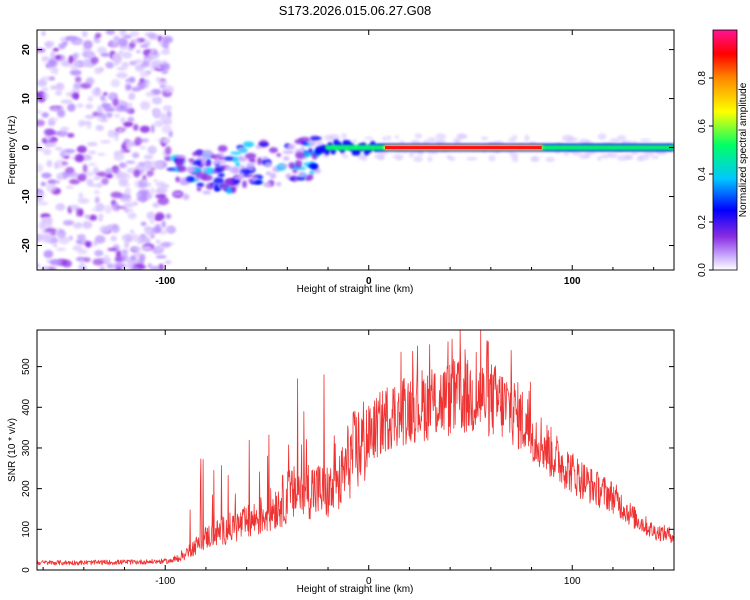  Describe the element at coordinates (702, 174) in the screenshot. I see `colorbar-tick-label: 0.4` at that location.